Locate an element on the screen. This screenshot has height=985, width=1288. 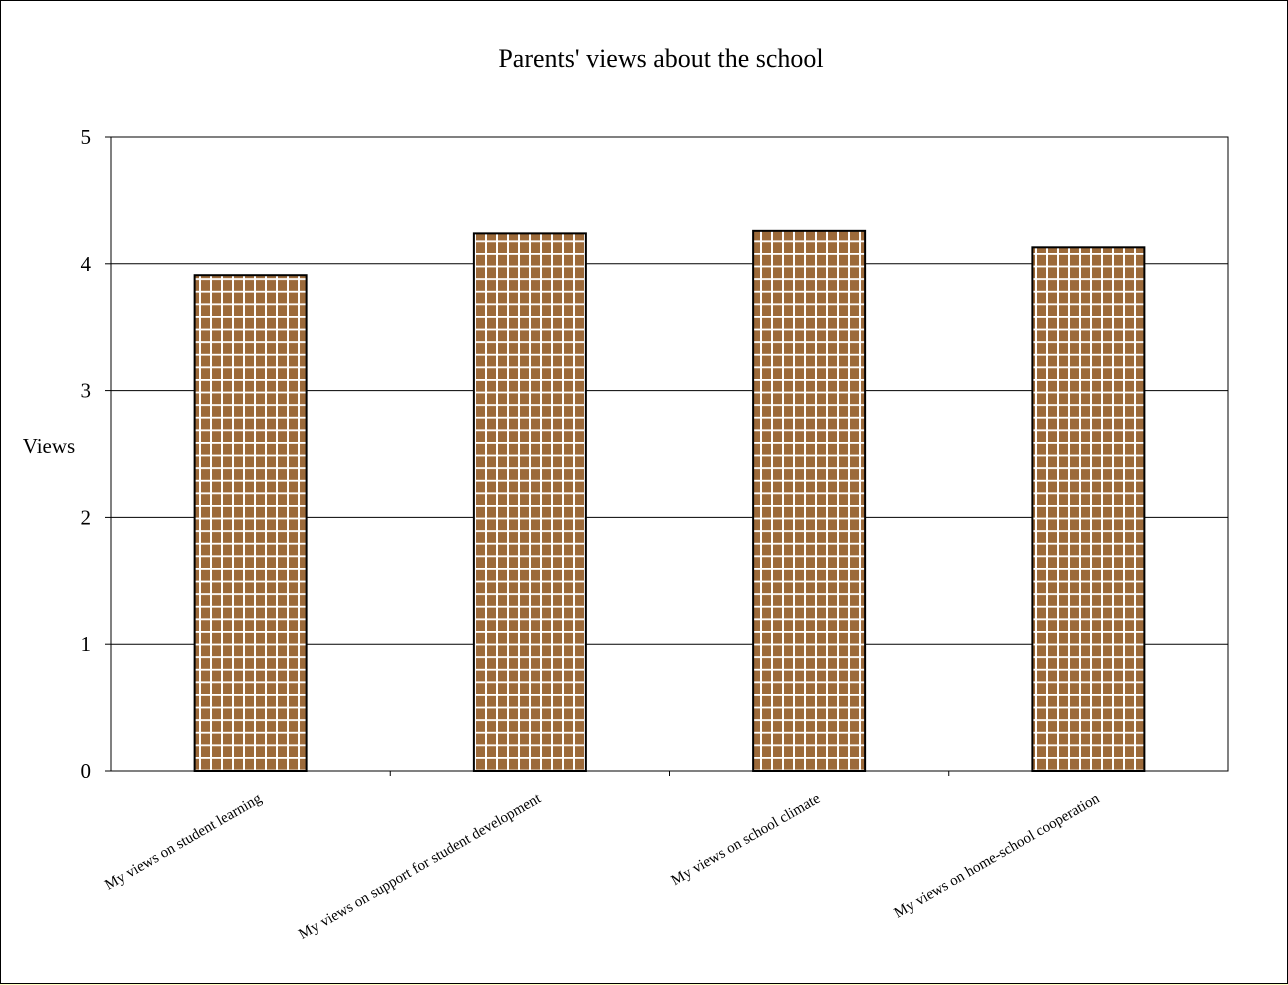
chart-title: Parents' views about the school is located at coordinates (660, 58).